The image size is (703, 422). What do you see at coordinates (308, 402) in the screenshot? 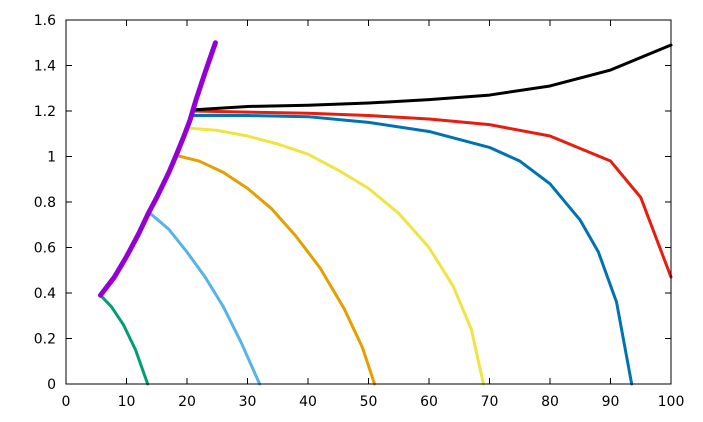
I see `x-tick-label: 40` at bounding box center [308, 402].